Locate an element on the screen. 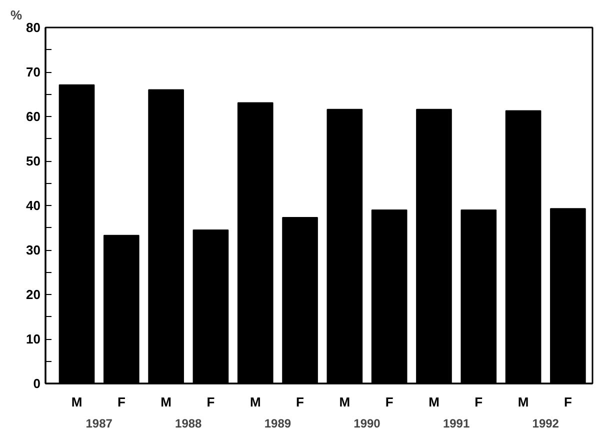 The image size is (603, 433). y-tick-label: 80 is located at coordinates (33, 27).